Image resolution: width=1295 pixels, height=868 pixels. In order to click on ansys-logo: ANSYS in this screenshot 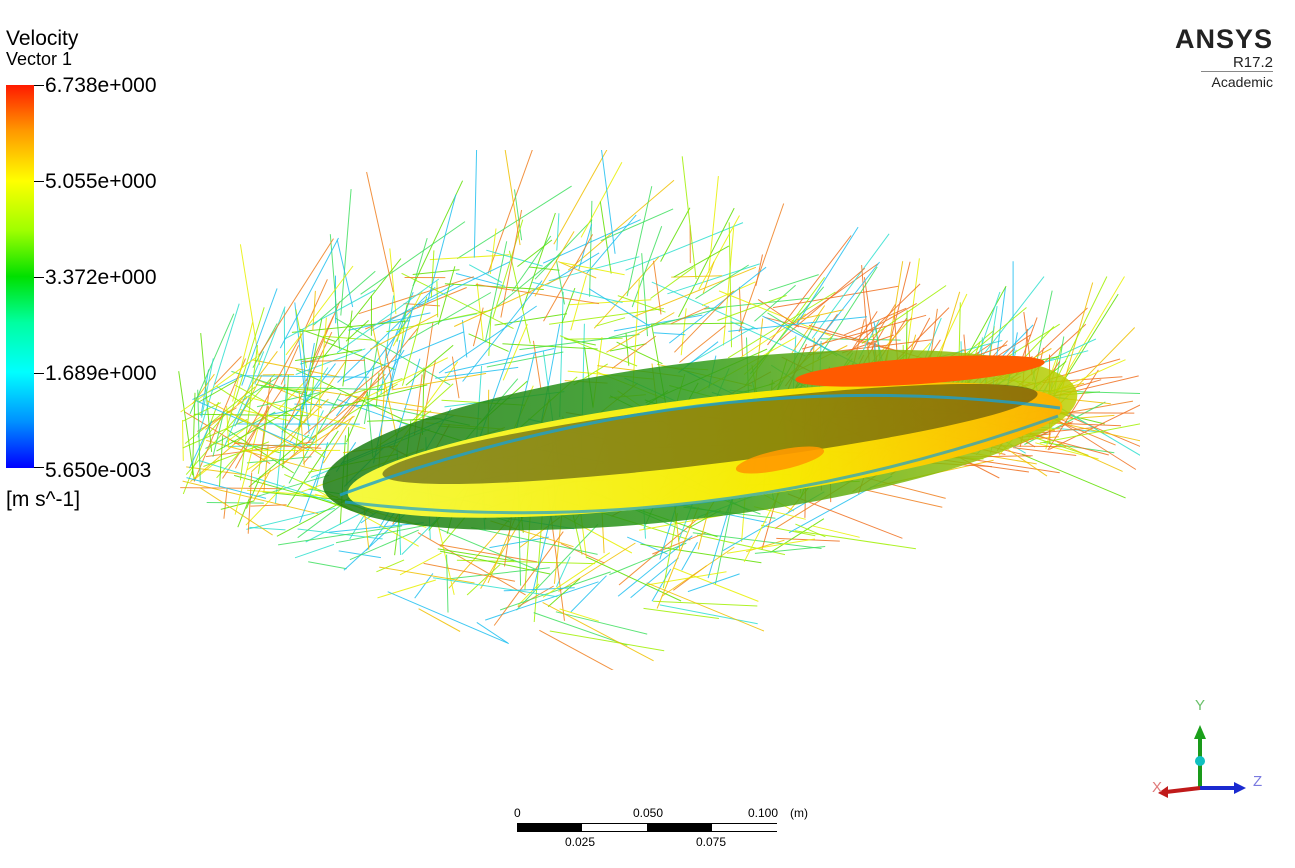, I will do `click(1223, 39)`.